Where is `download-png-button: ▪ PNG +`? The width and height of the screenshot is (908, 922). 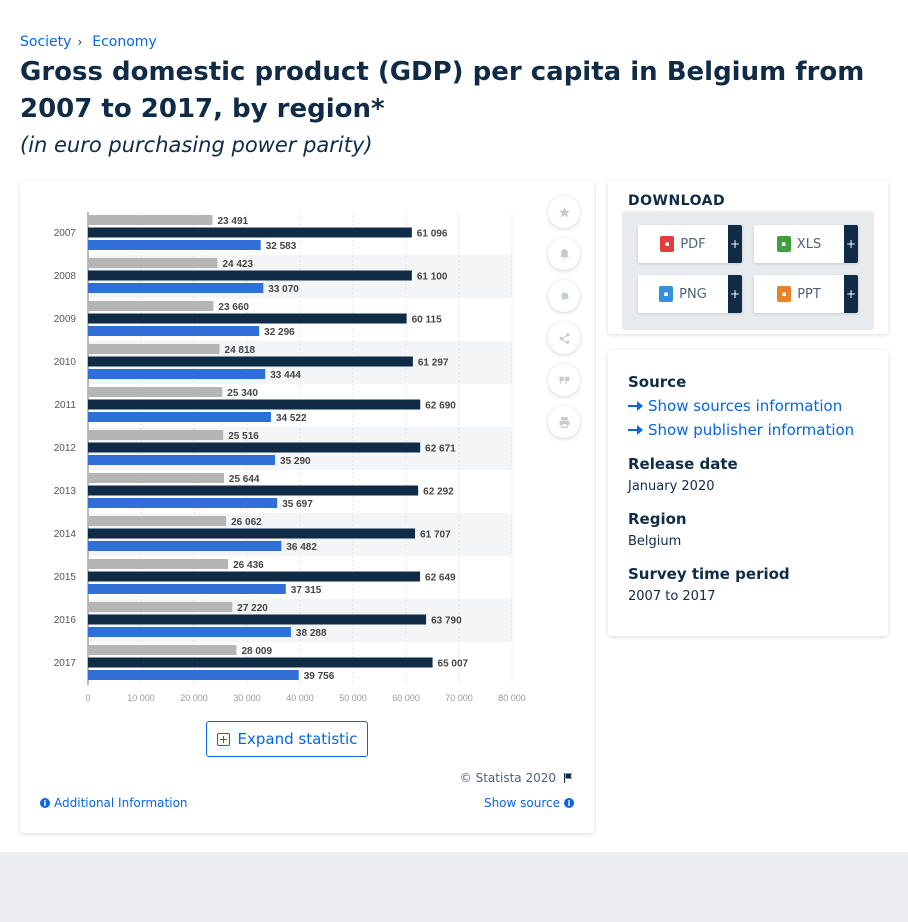
download-png-button: ▪ PNG + is located at coordinates (690, 294).